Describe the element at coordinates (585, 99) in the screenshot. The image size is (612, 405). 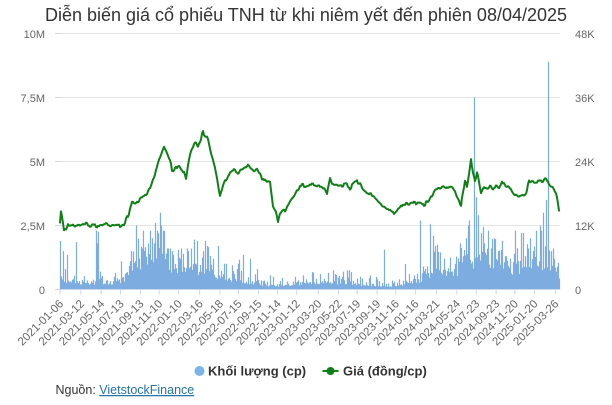
I see `svg-text: 36K` at that location.